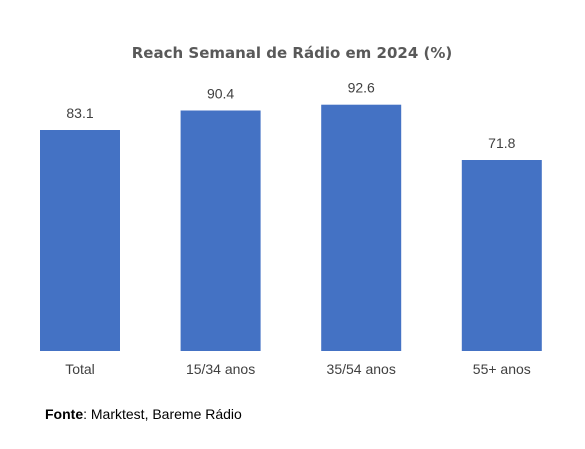 The height and width of the screenshot is (449, 585). Describe the element at coordinates (501, 143) in the screenshot. I see `data-label-3: 71.8` at that location.